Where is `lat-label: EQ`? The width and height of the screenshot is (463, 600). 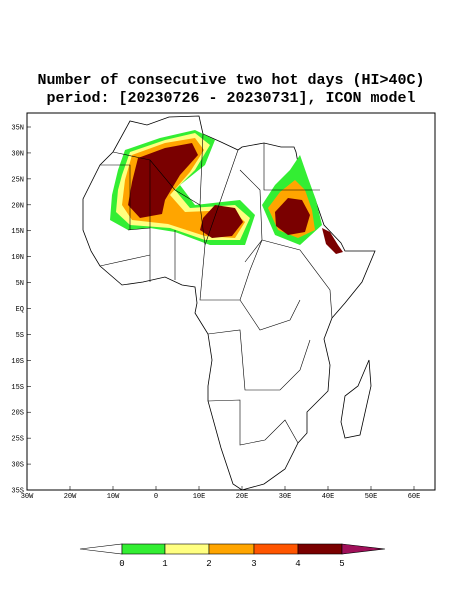 lat-label: EQ is located at coordinates (20, 310).